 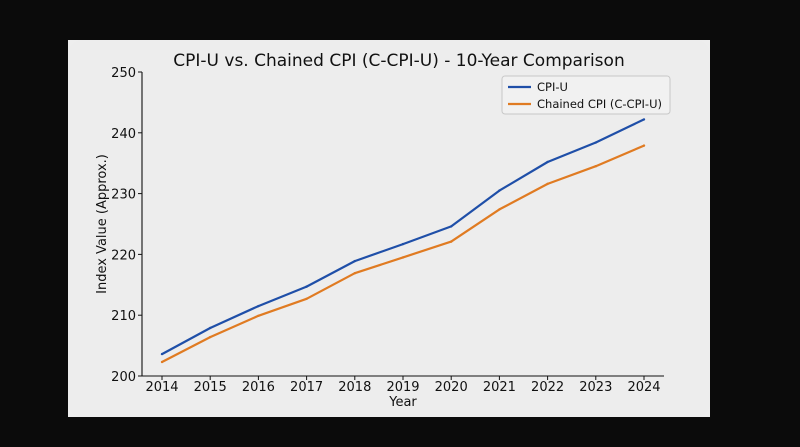 What do you see at coordinates (123, 316) in the screenshot?
I see `y-tick-label: 210` at bounding box center [123, 316].